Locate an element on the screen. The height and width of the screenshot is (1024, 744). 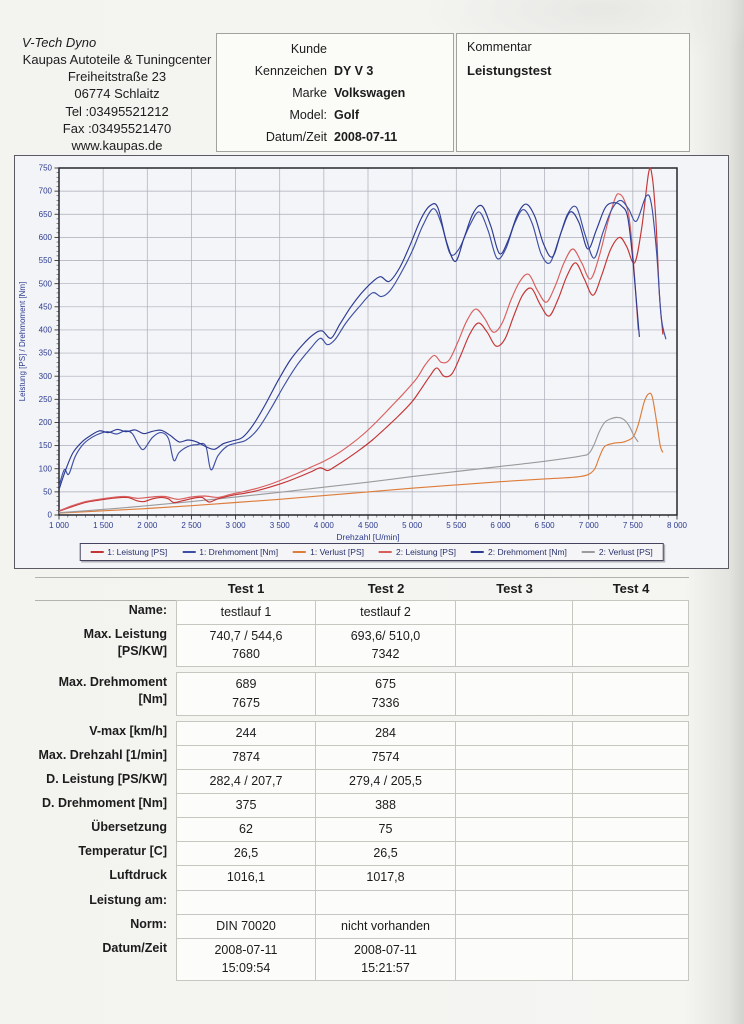
table-cell: 26,5 is located at coordinates (386, 854).